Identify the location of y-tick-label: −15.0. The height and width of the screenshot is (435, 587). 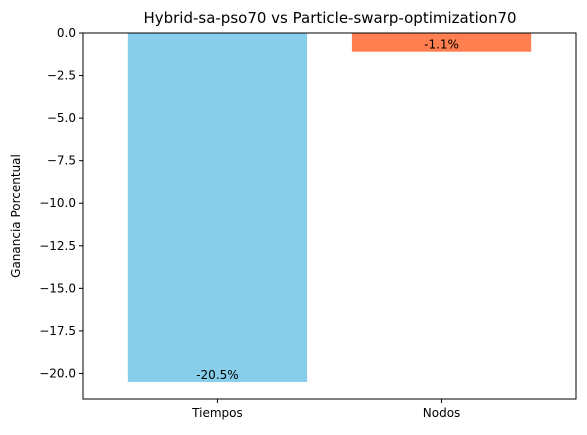
(57, 288).